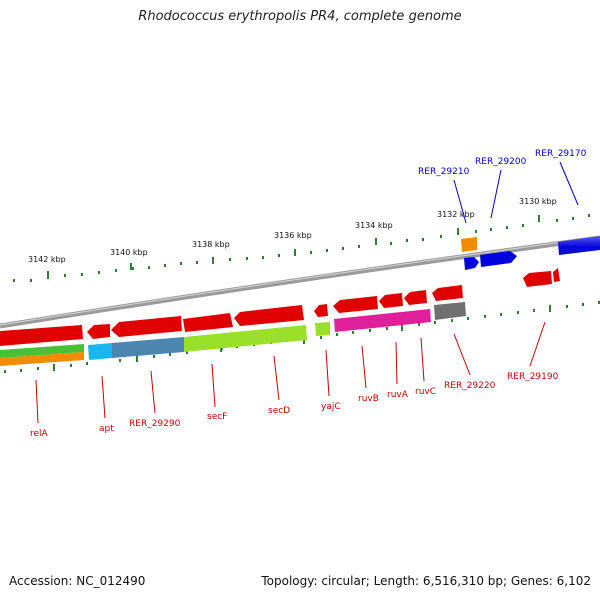 This screenshot has height=600, width=600. I want to click on cog-band, so click(215, 337).